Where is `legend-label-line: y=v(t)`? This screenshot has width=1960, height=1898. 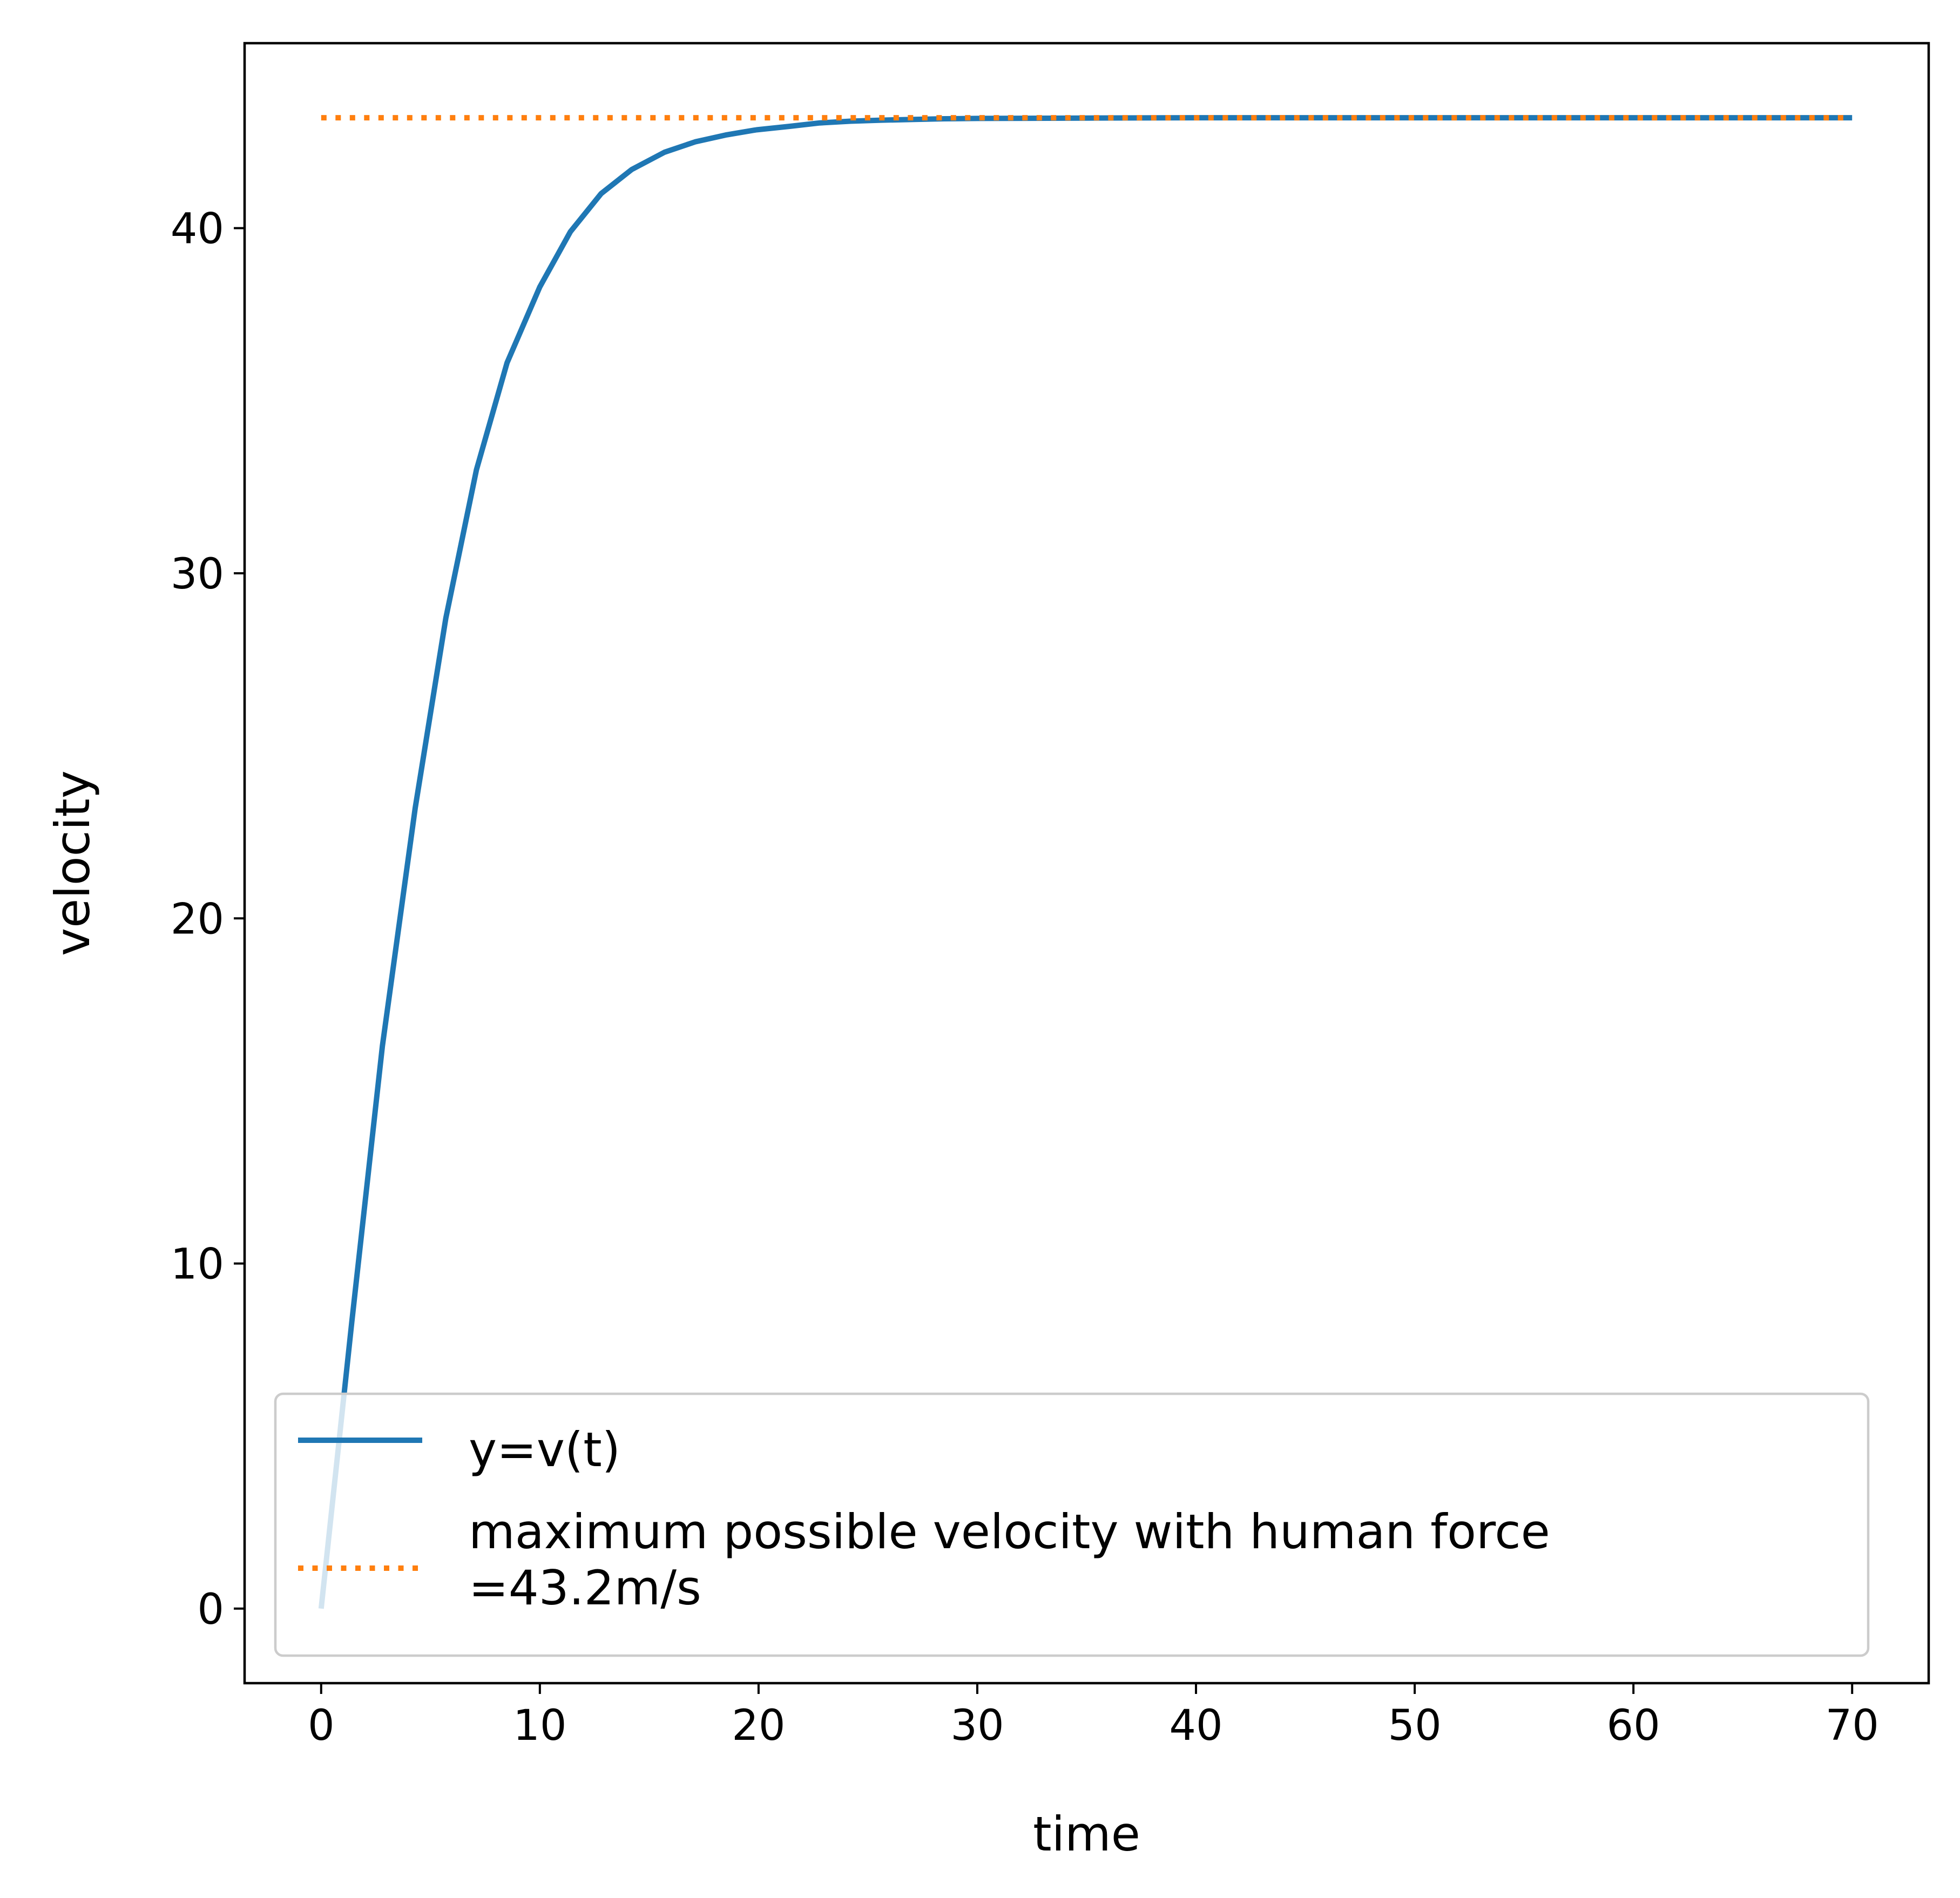 legend-label-line: y=v(t) is located at coordinates (544, 1449).